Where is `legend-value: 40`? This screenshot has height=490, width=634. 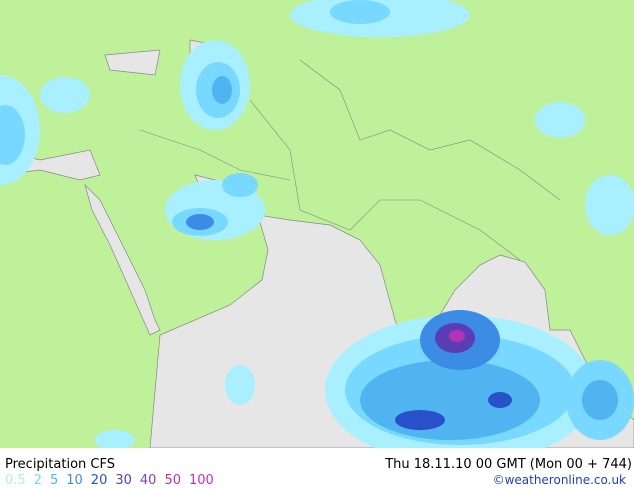
legend-value: 40 is located at coordinates (148, 480).